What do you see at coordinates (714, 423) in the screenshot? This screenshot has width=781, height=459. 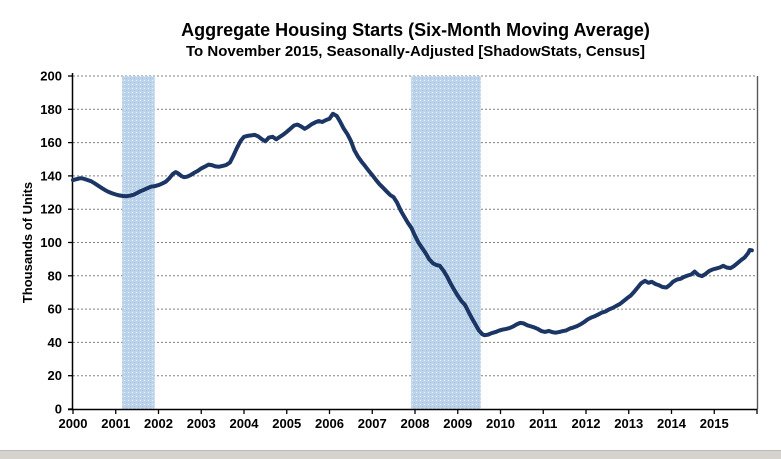 I see `x-tick-label: 2015` at bounding box center [714, 423].